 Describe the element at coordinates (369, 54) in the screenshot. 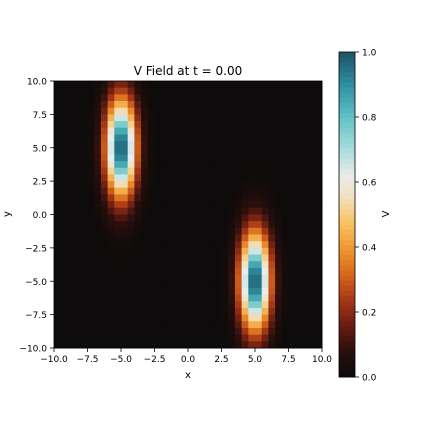

I see `colorbar-tick-label: 1.0` at that location.